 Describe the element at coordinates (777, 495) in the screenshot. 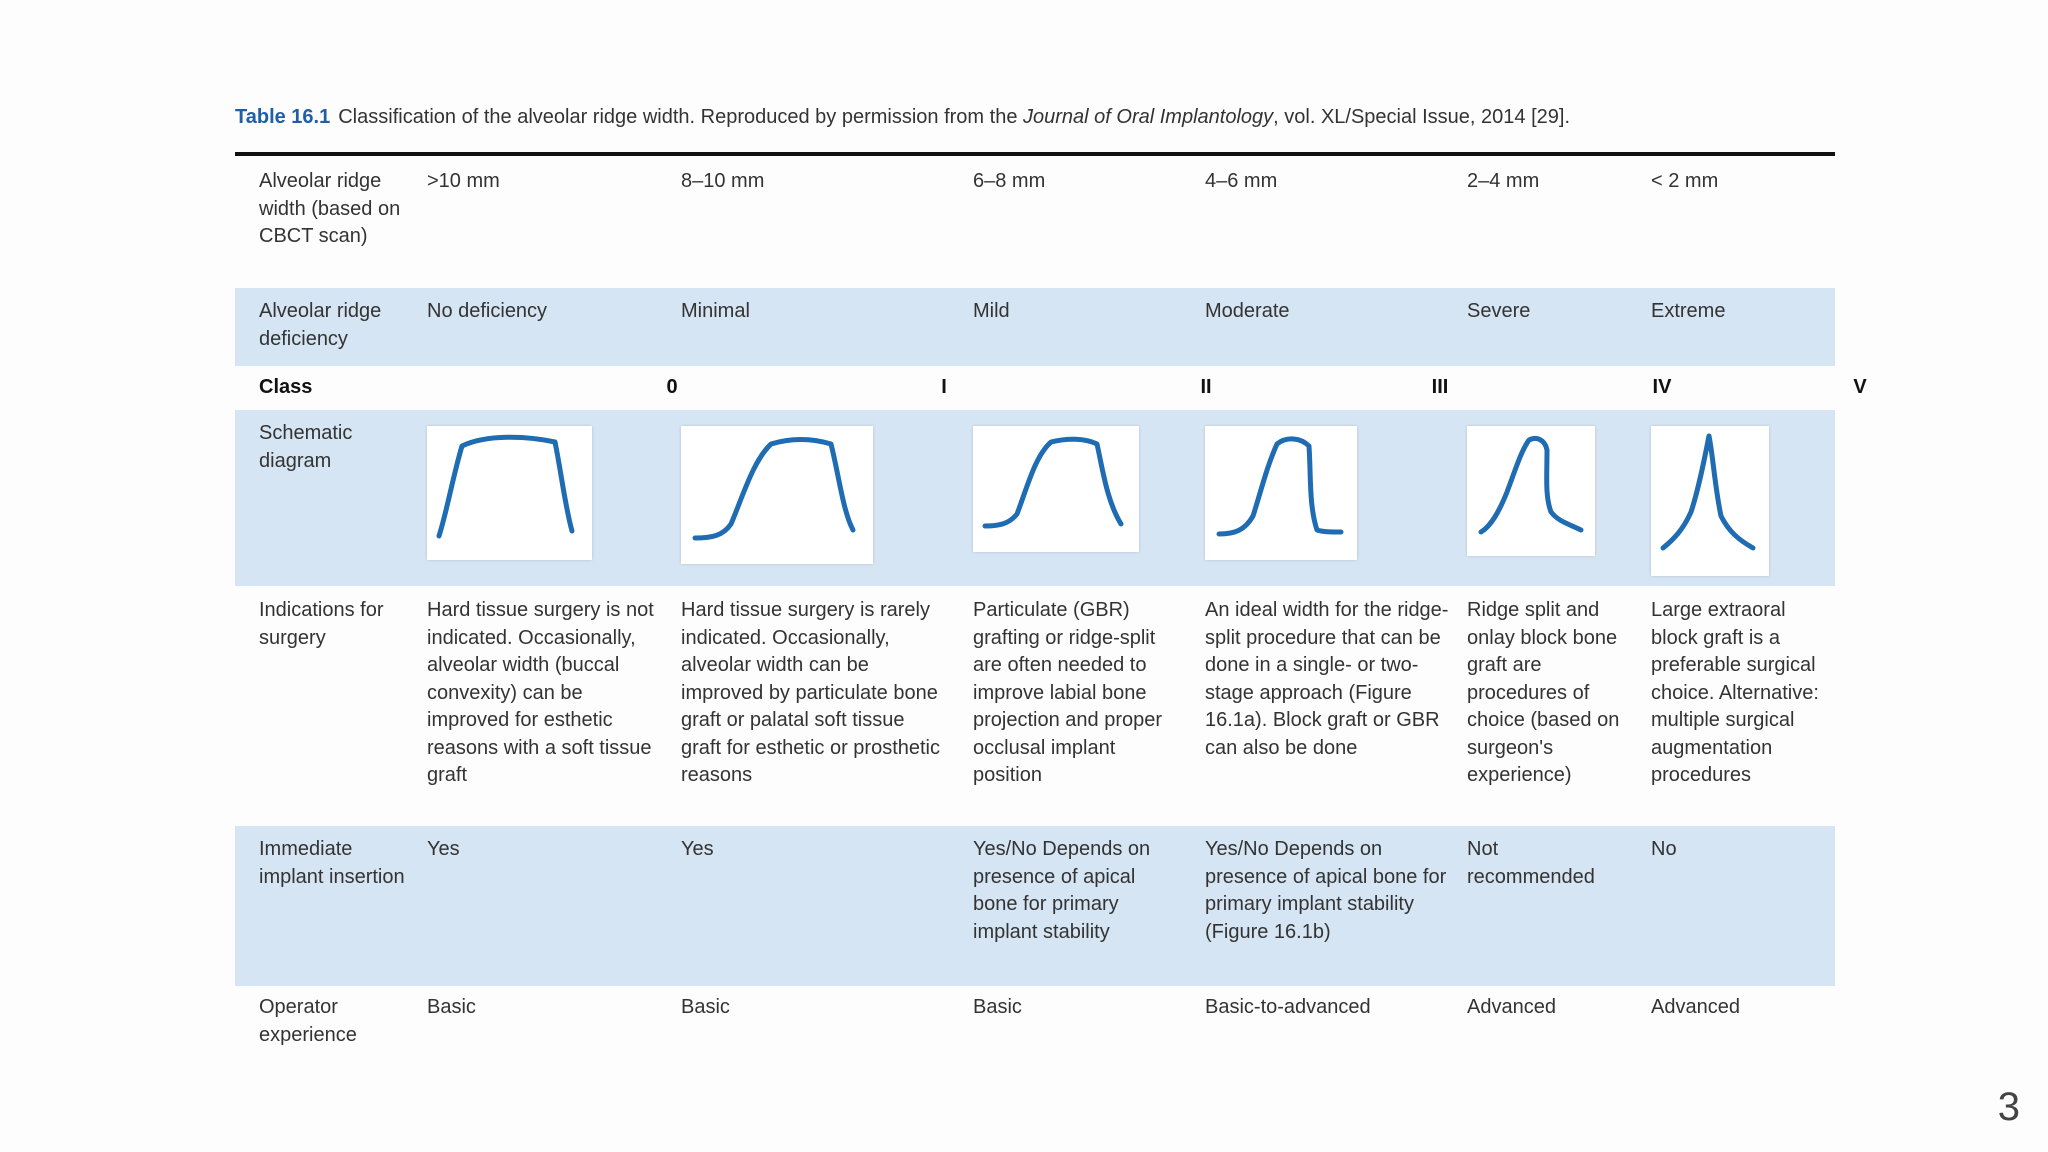

I see `ridge-class-I-icon` at that location.